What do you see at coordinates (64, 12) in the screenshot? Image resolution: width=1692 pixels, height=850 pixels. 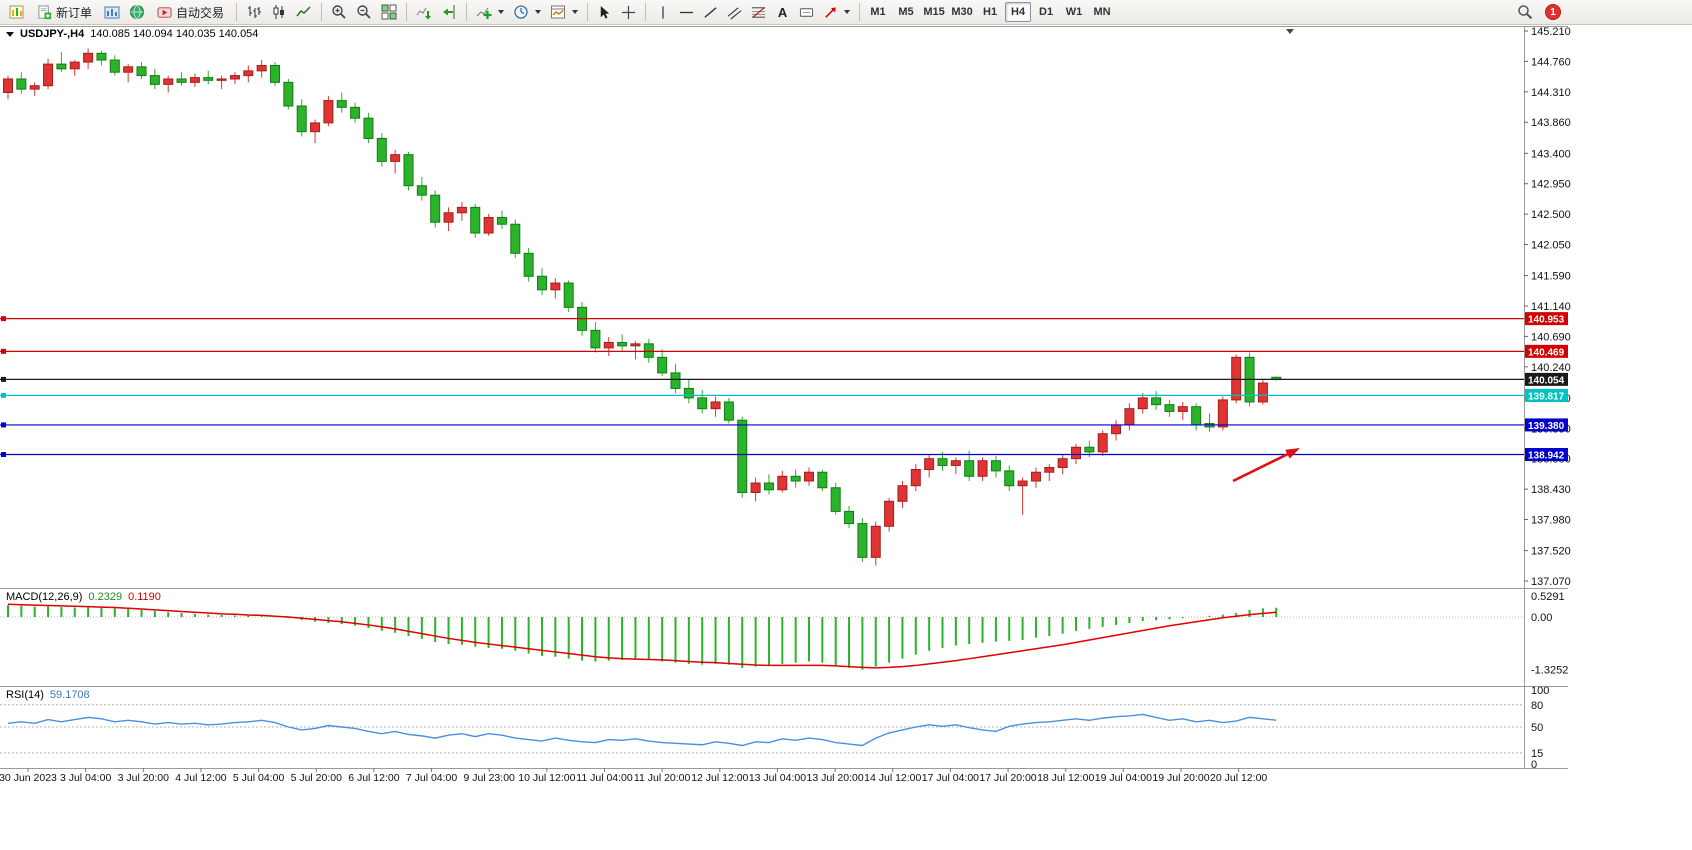 I see `new-order-button: 新订单` at bounding box center [64, 12].